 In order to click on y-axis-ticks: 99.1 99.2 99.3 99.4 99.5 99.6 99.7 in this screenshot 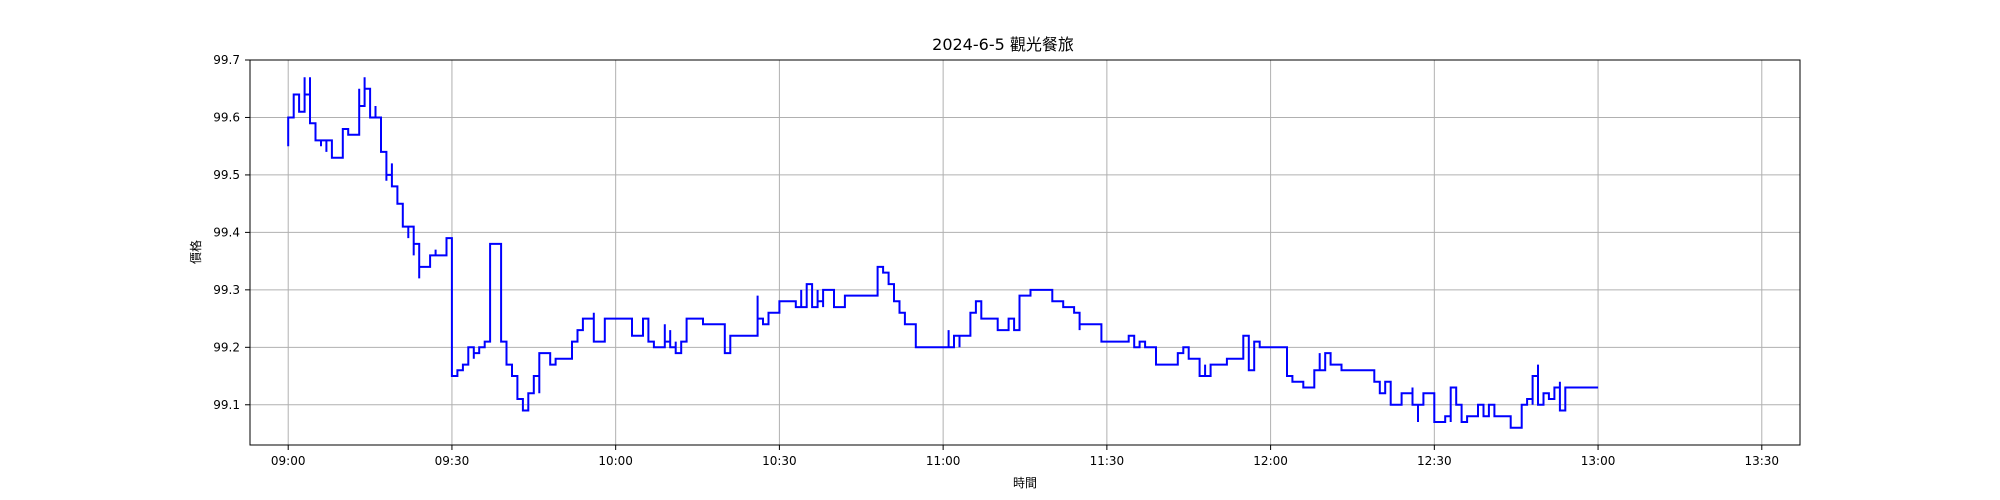, I will do `click(231, 232)`.